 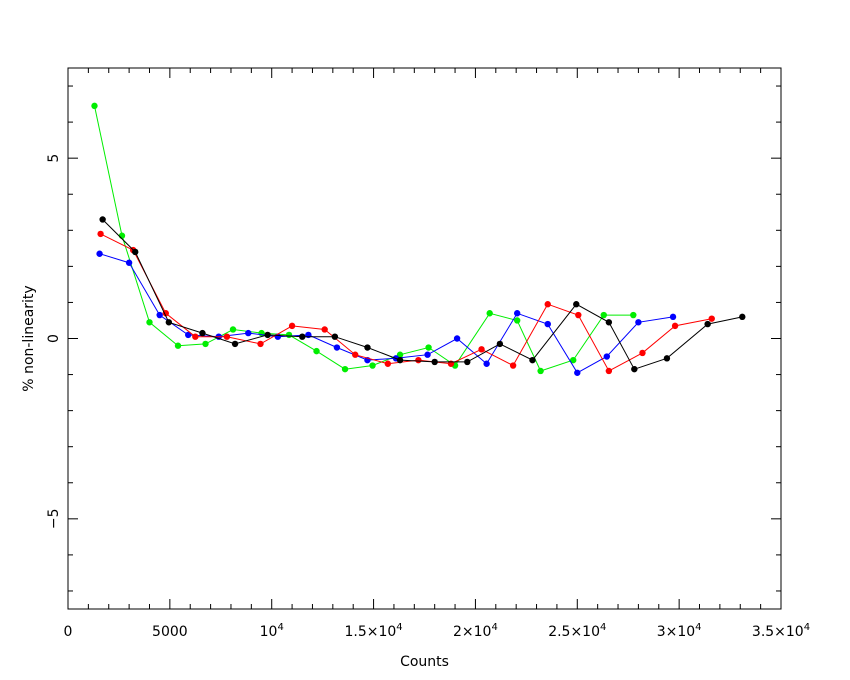 What do you see at coordinates (781, 631) in the screenshot?
I see `x-tick-label: 3.5×10⁴` at bounding box center [781, 631].